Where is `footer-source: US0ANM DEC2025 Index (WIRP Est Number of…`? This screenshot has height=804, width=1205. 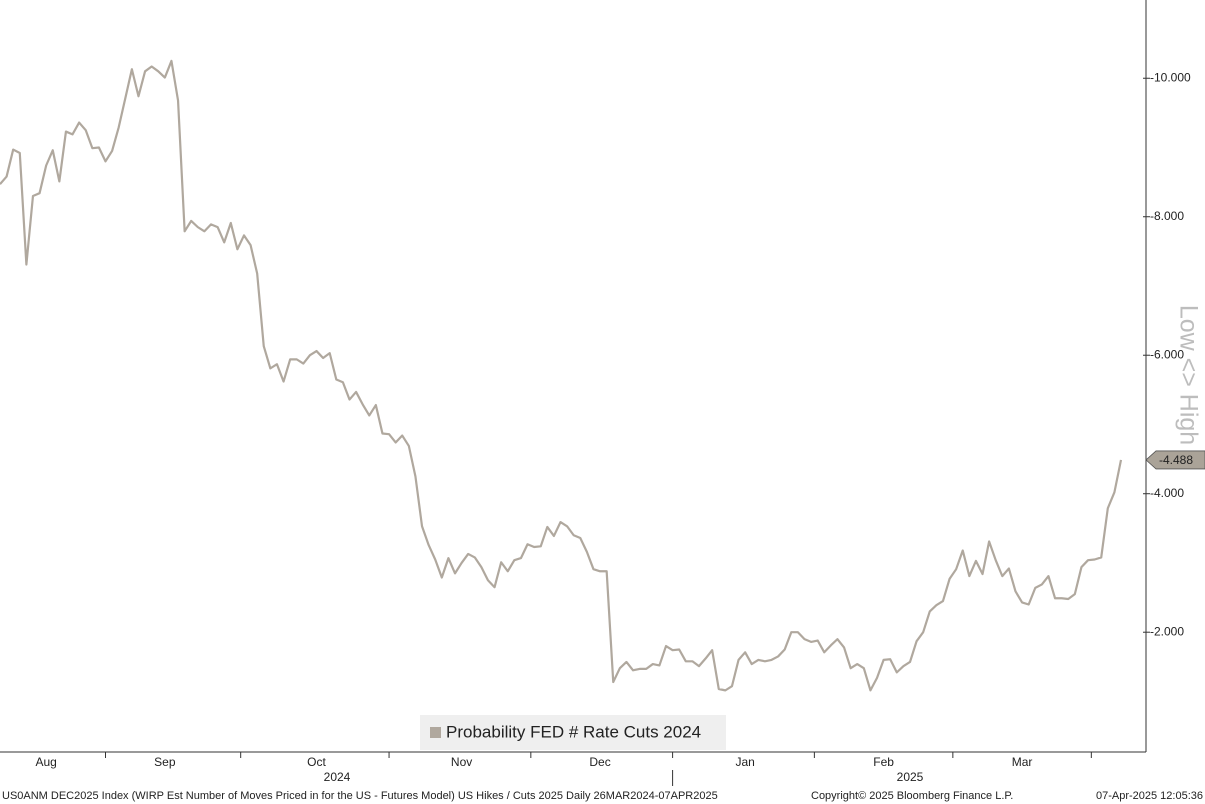
footer-source: US0ANM DEC2025 Index (WIRP Est Number of… is located at coordinates (360, 796).